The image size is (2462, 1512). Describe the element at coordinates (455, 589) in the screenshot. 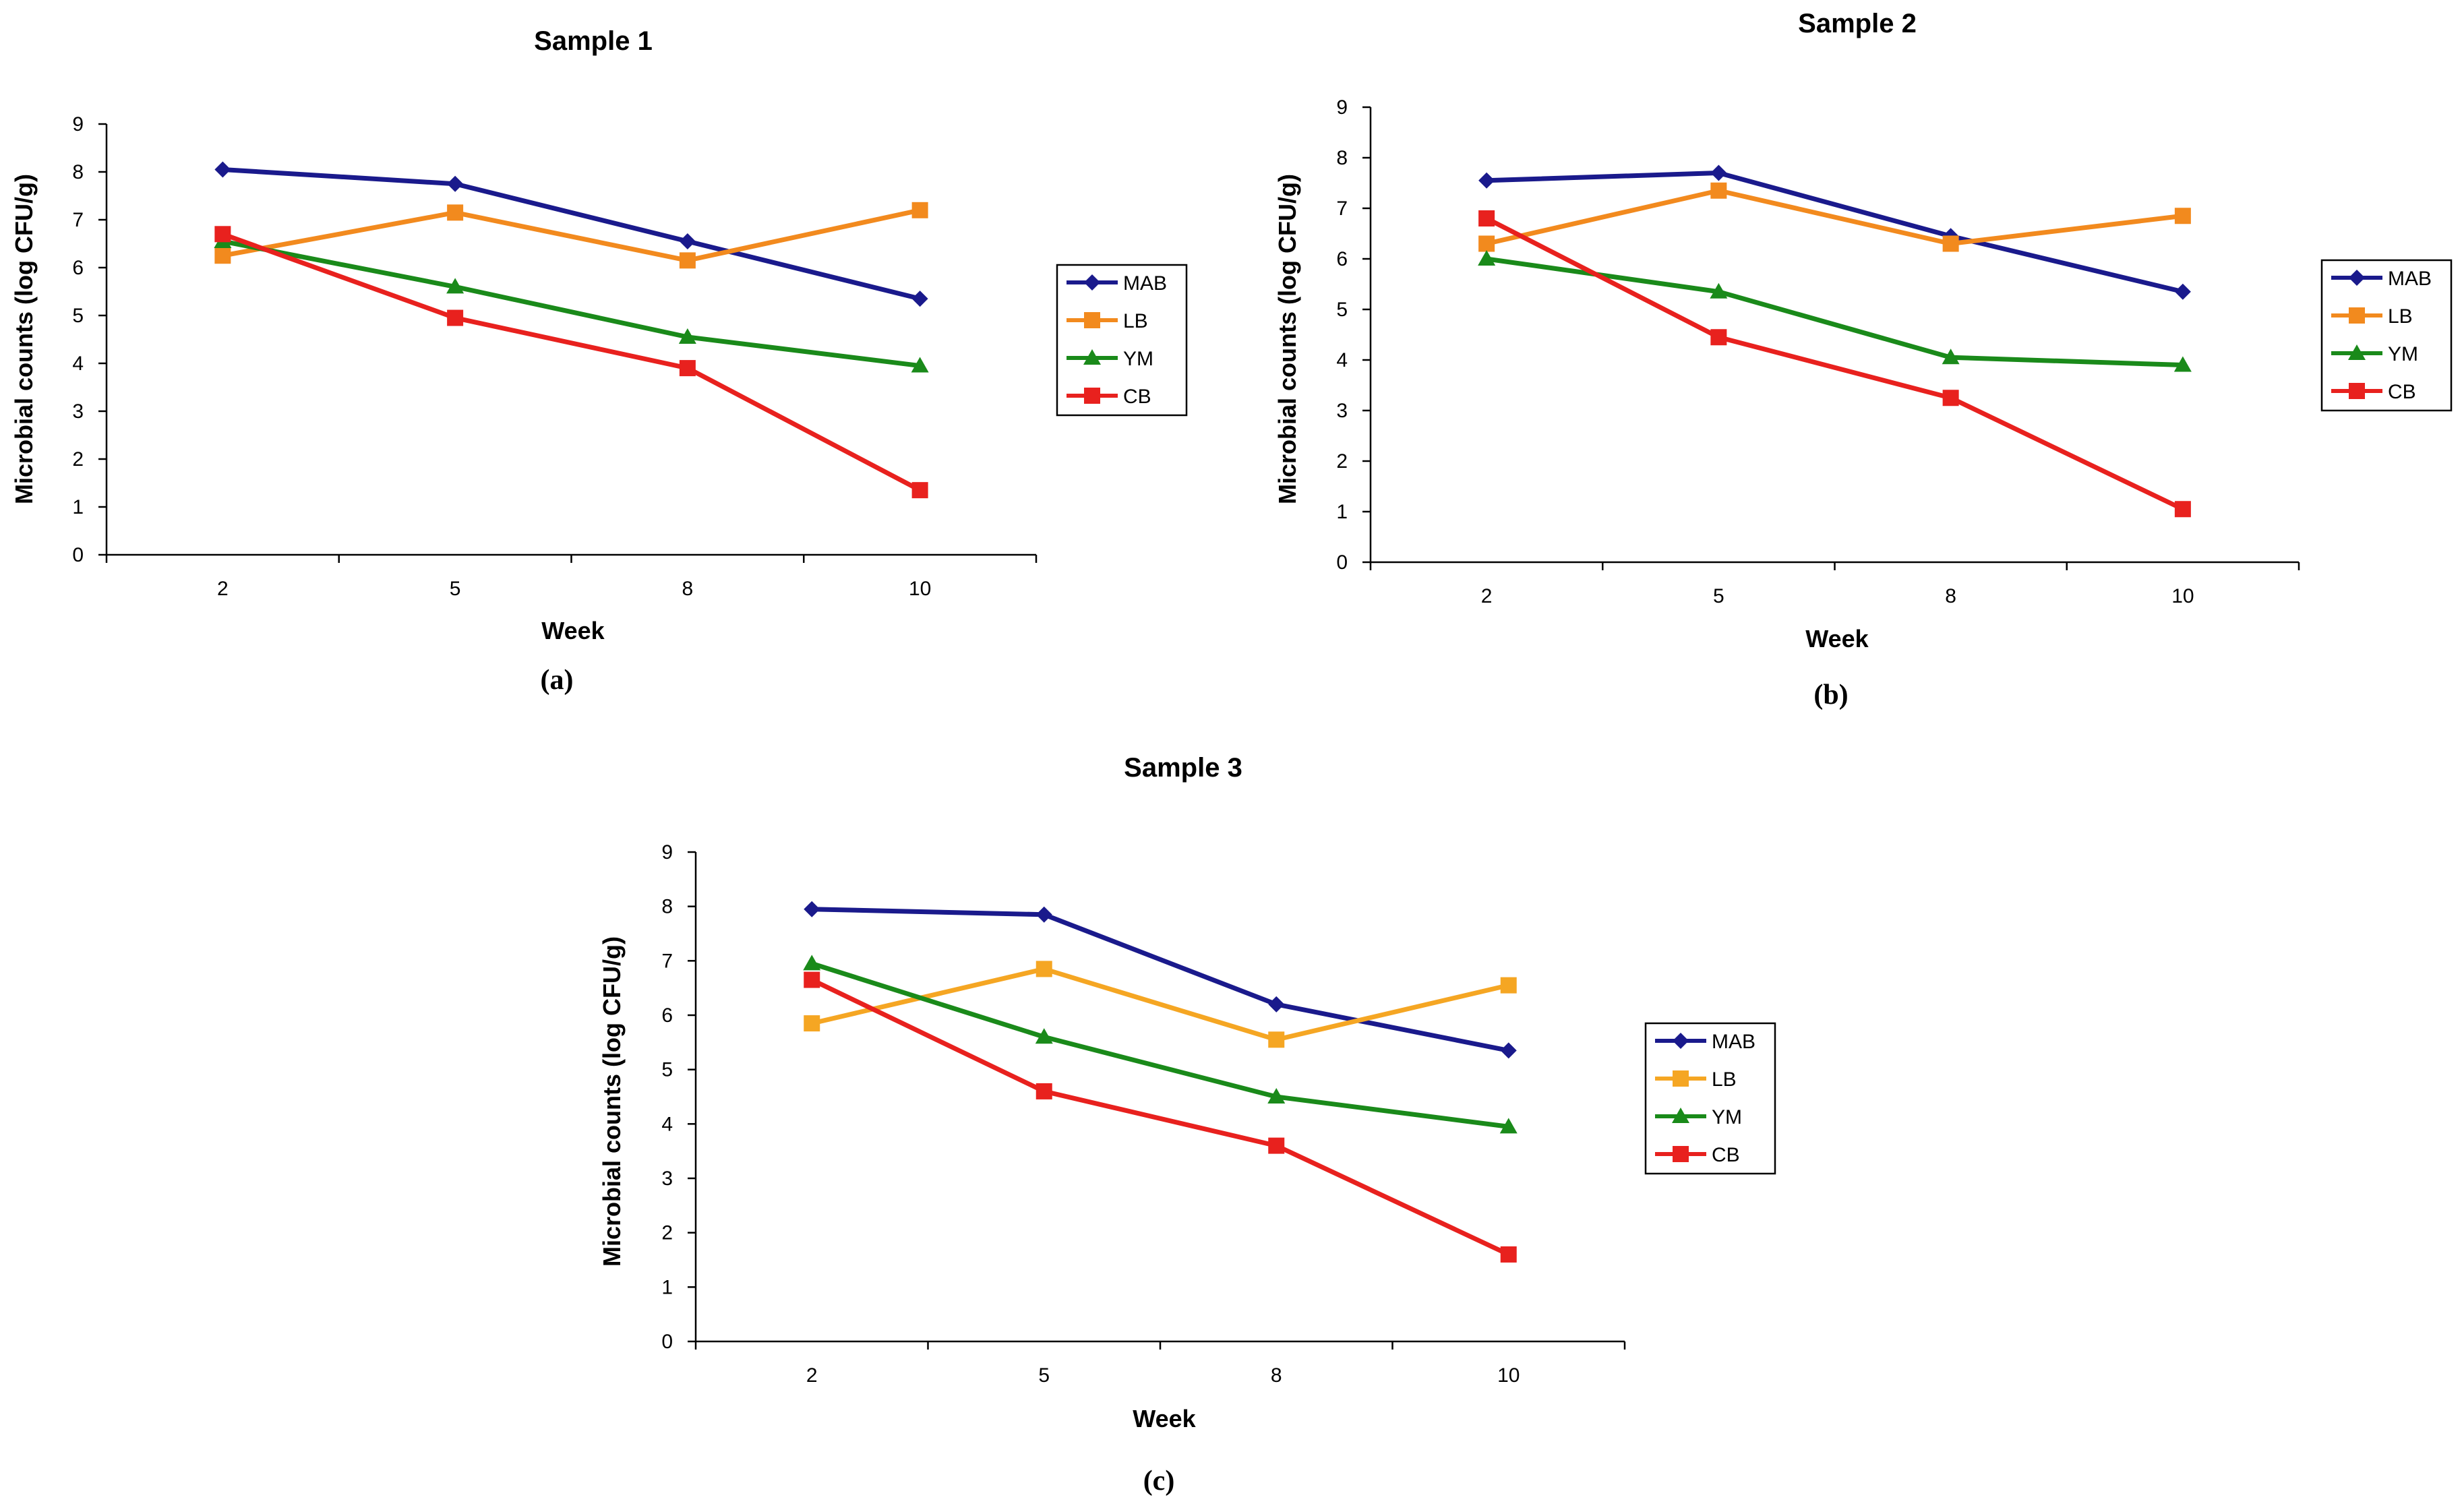

I see `x-tick-label: 5` at that location.